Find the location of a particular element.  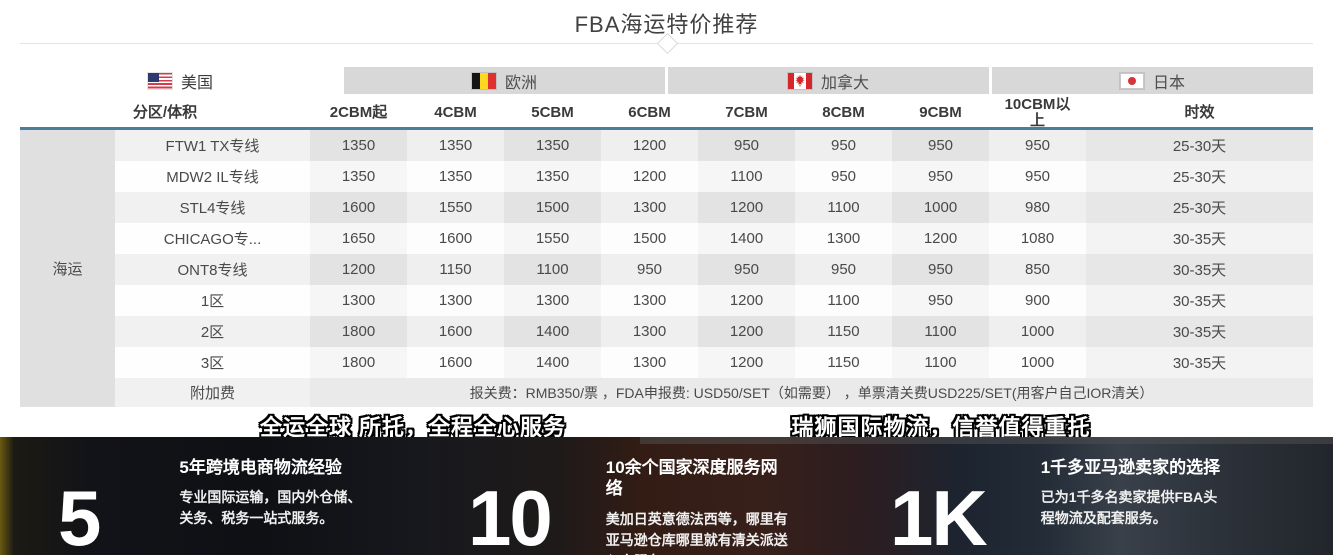

stat-block: 5 5年跨境电商物流经验专业国际运输，国内外仓储、关务、税务一站式服务。 is located at coordinates (209, 505).